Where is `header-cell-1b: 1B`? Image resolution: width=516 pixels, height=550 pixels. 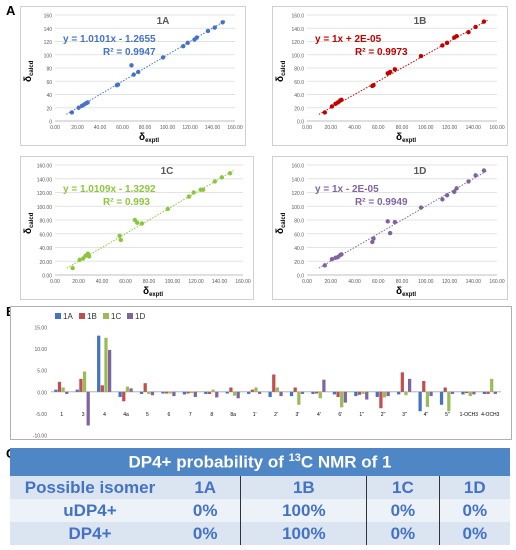 header-cell-1b: 1B is located at coordinates (303, 487).